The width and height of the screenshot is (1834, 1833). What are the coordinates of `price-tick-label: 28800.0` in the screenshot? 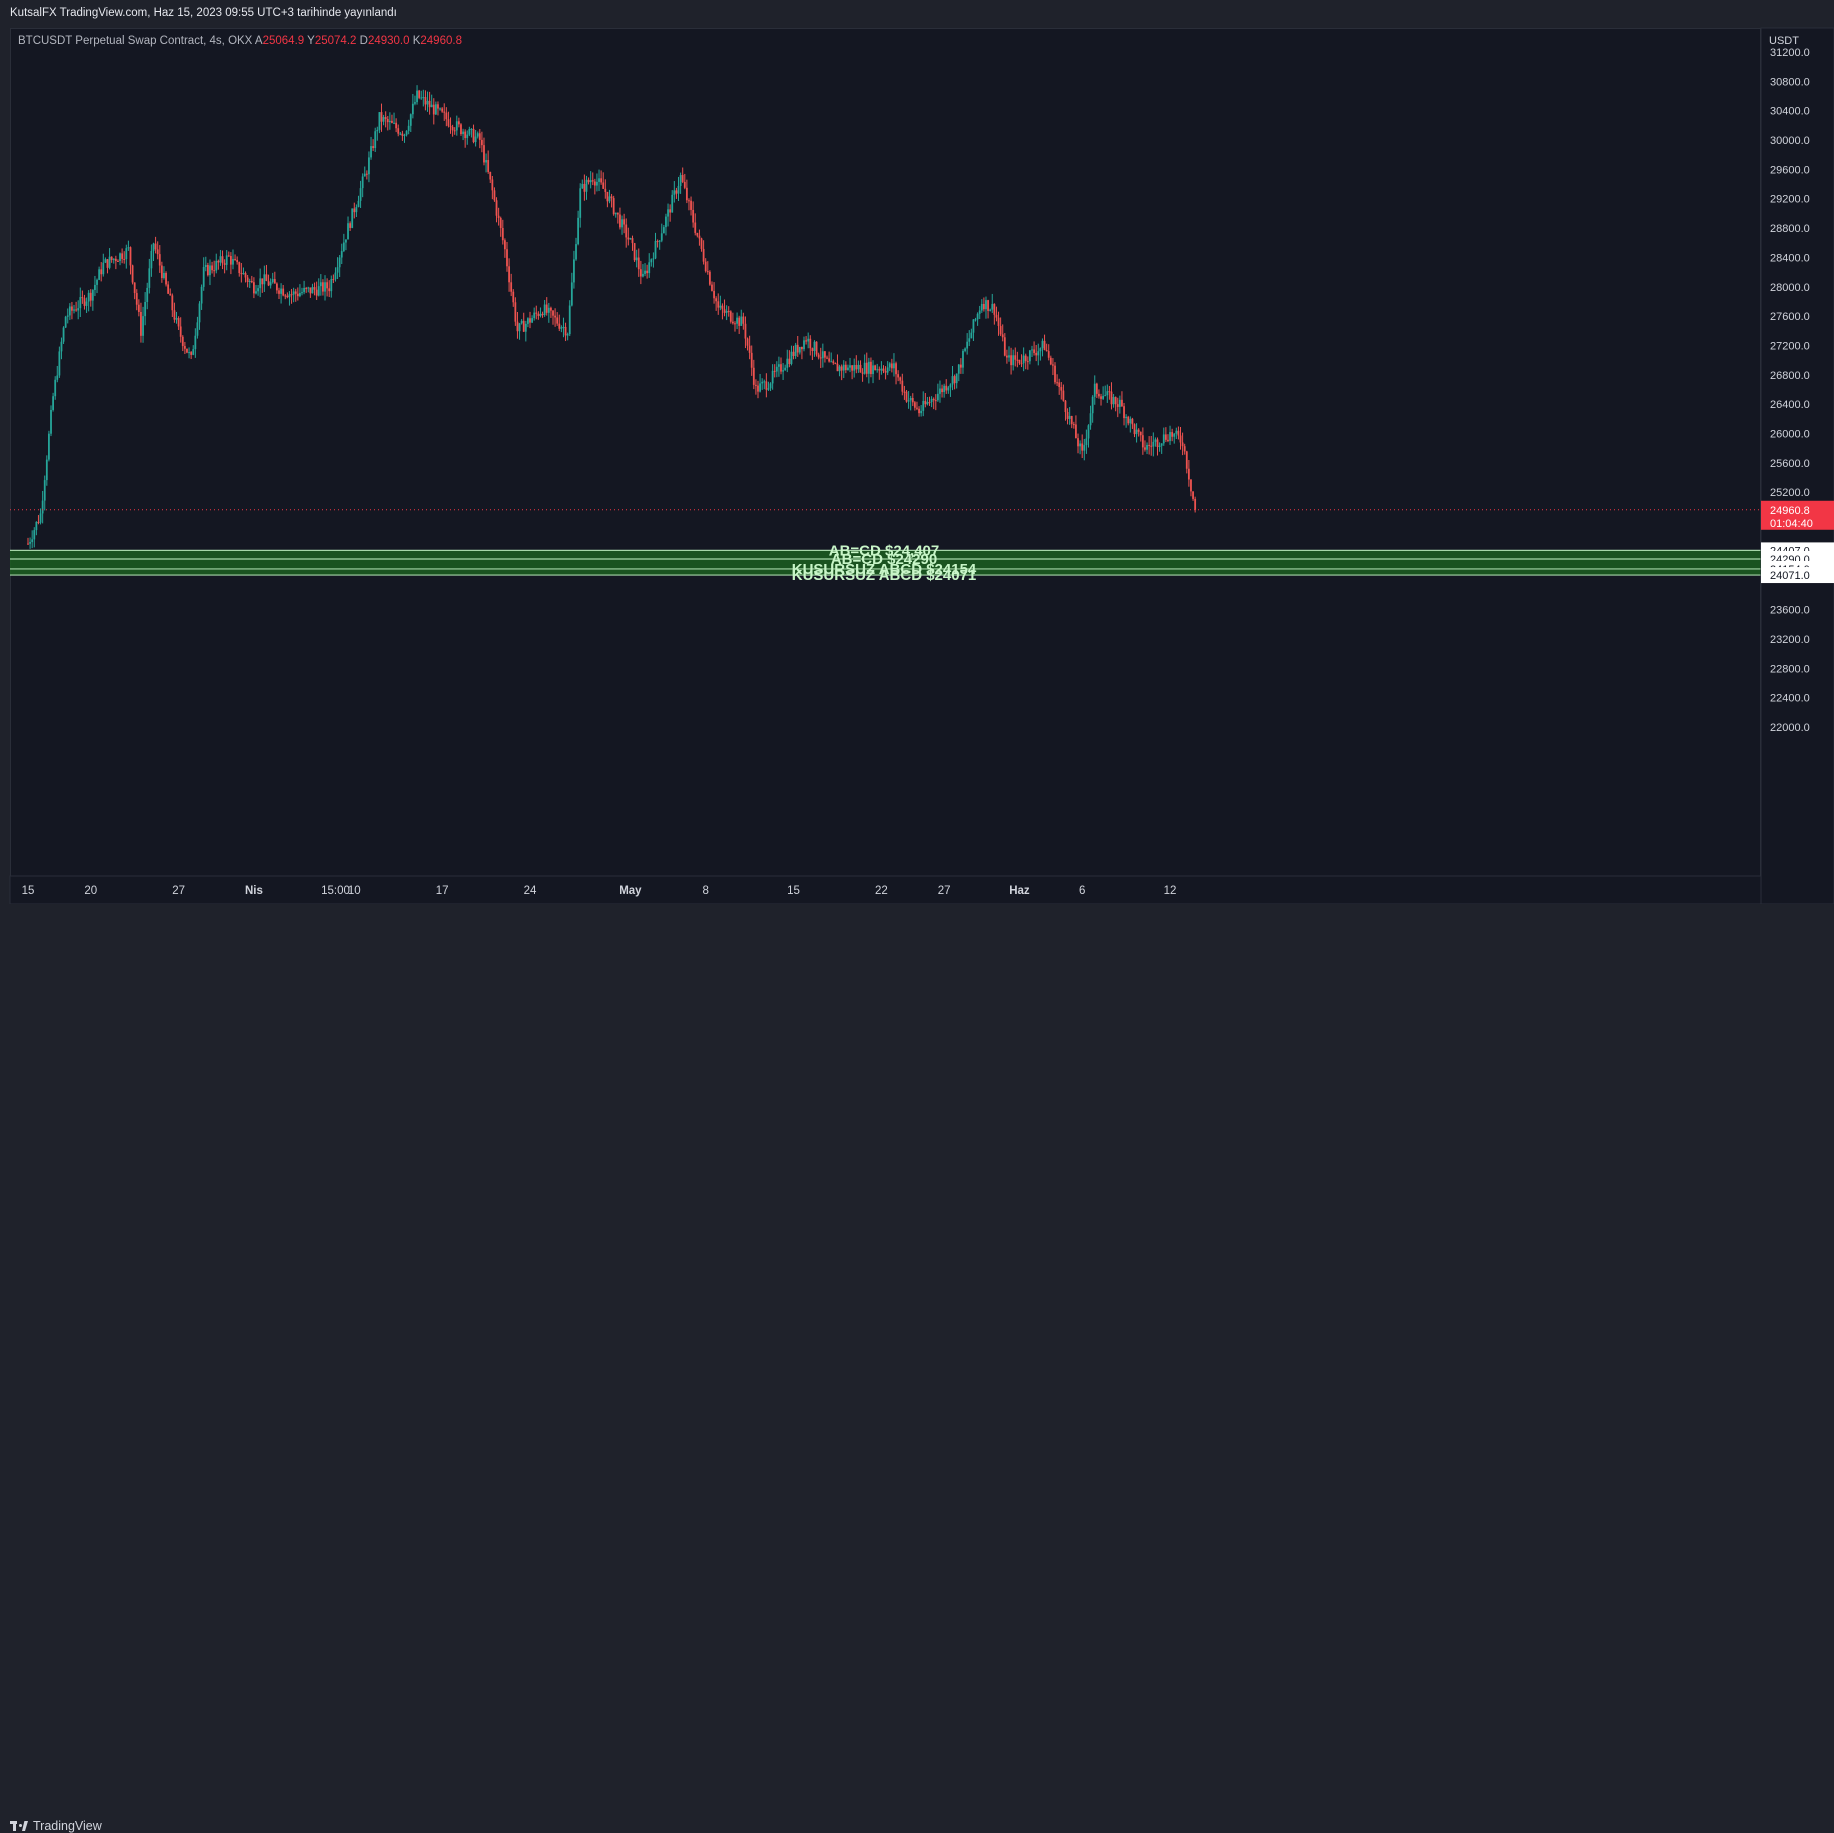 It's located at (1790, 229).